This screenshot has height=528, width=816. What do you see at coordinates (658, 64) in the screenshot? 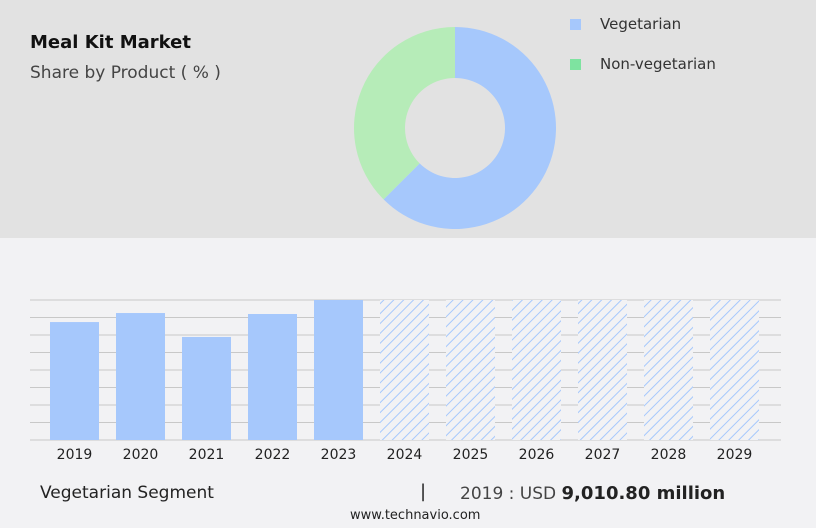
I see `legend-label: Non-vegetarian` at bounding box center [658, 64].